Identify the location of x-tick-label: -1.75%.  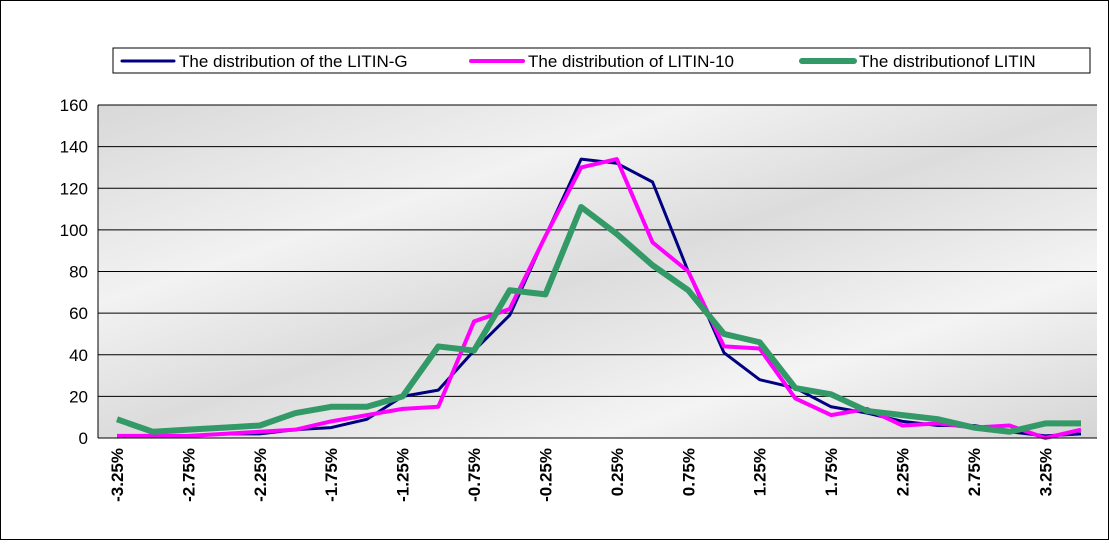
(331, 475).